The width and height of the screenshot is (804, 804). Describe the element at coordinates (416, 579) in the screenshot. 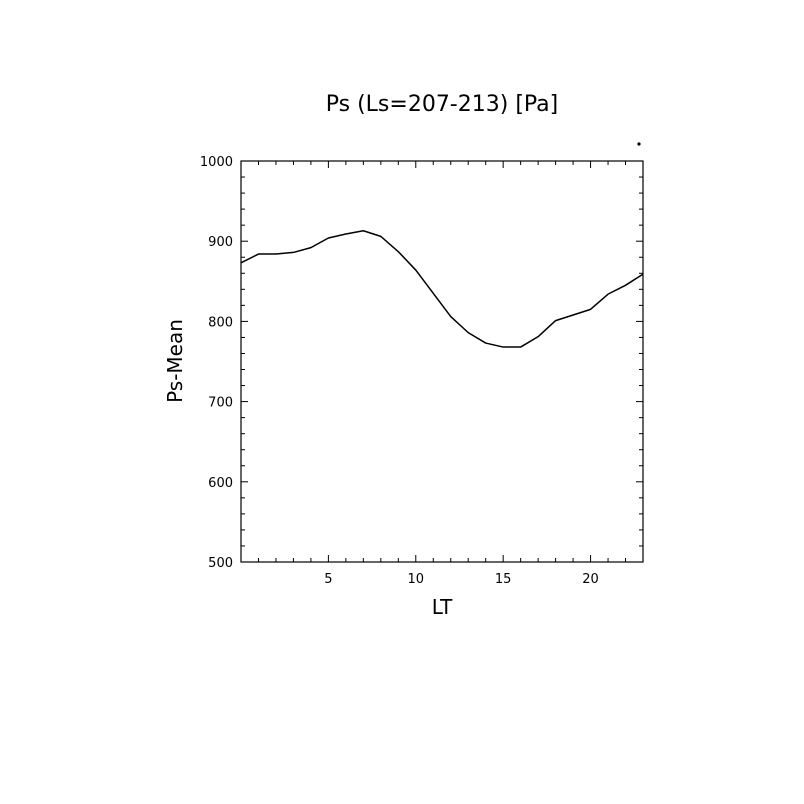

I see `x-tick-label: 10` at that location.